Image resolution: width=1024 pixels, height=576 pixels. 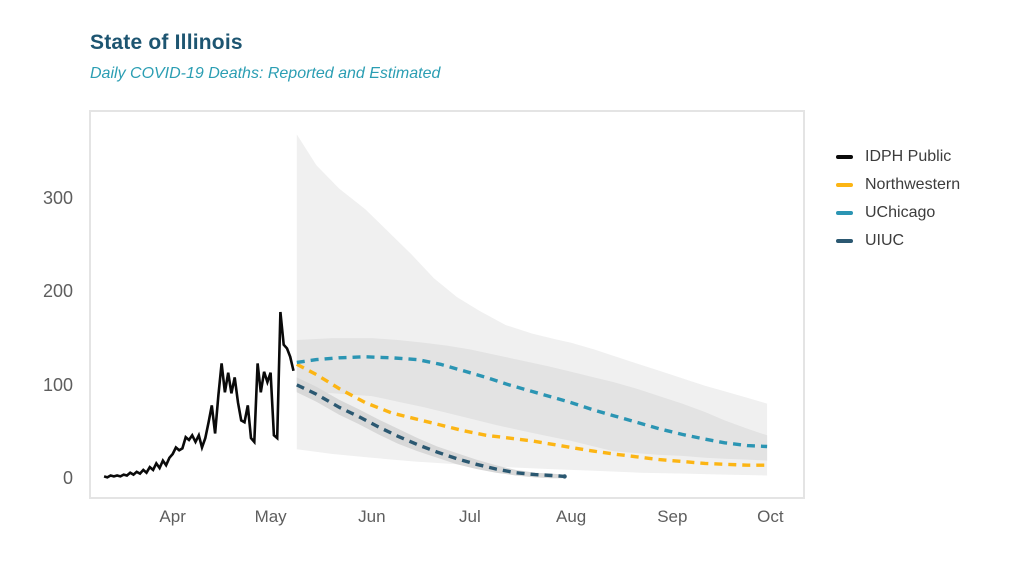 I want to click on legend-item-northwestern: Northwestern, so click(x=898, y=184).